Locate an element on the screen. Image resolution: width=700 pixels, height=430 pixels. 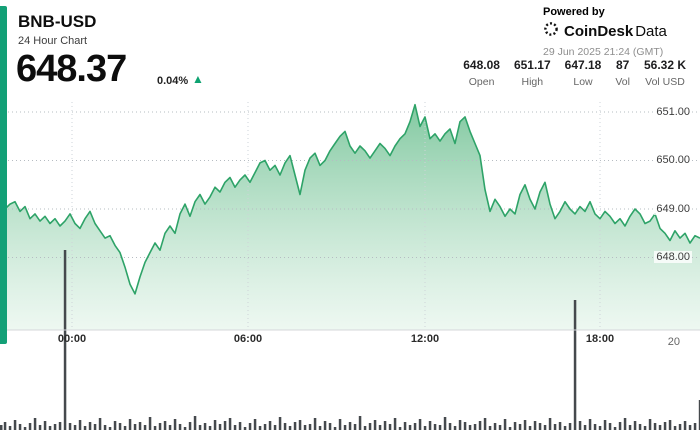
stat-open: 648.08 Open is located at coordinates (481, 73).